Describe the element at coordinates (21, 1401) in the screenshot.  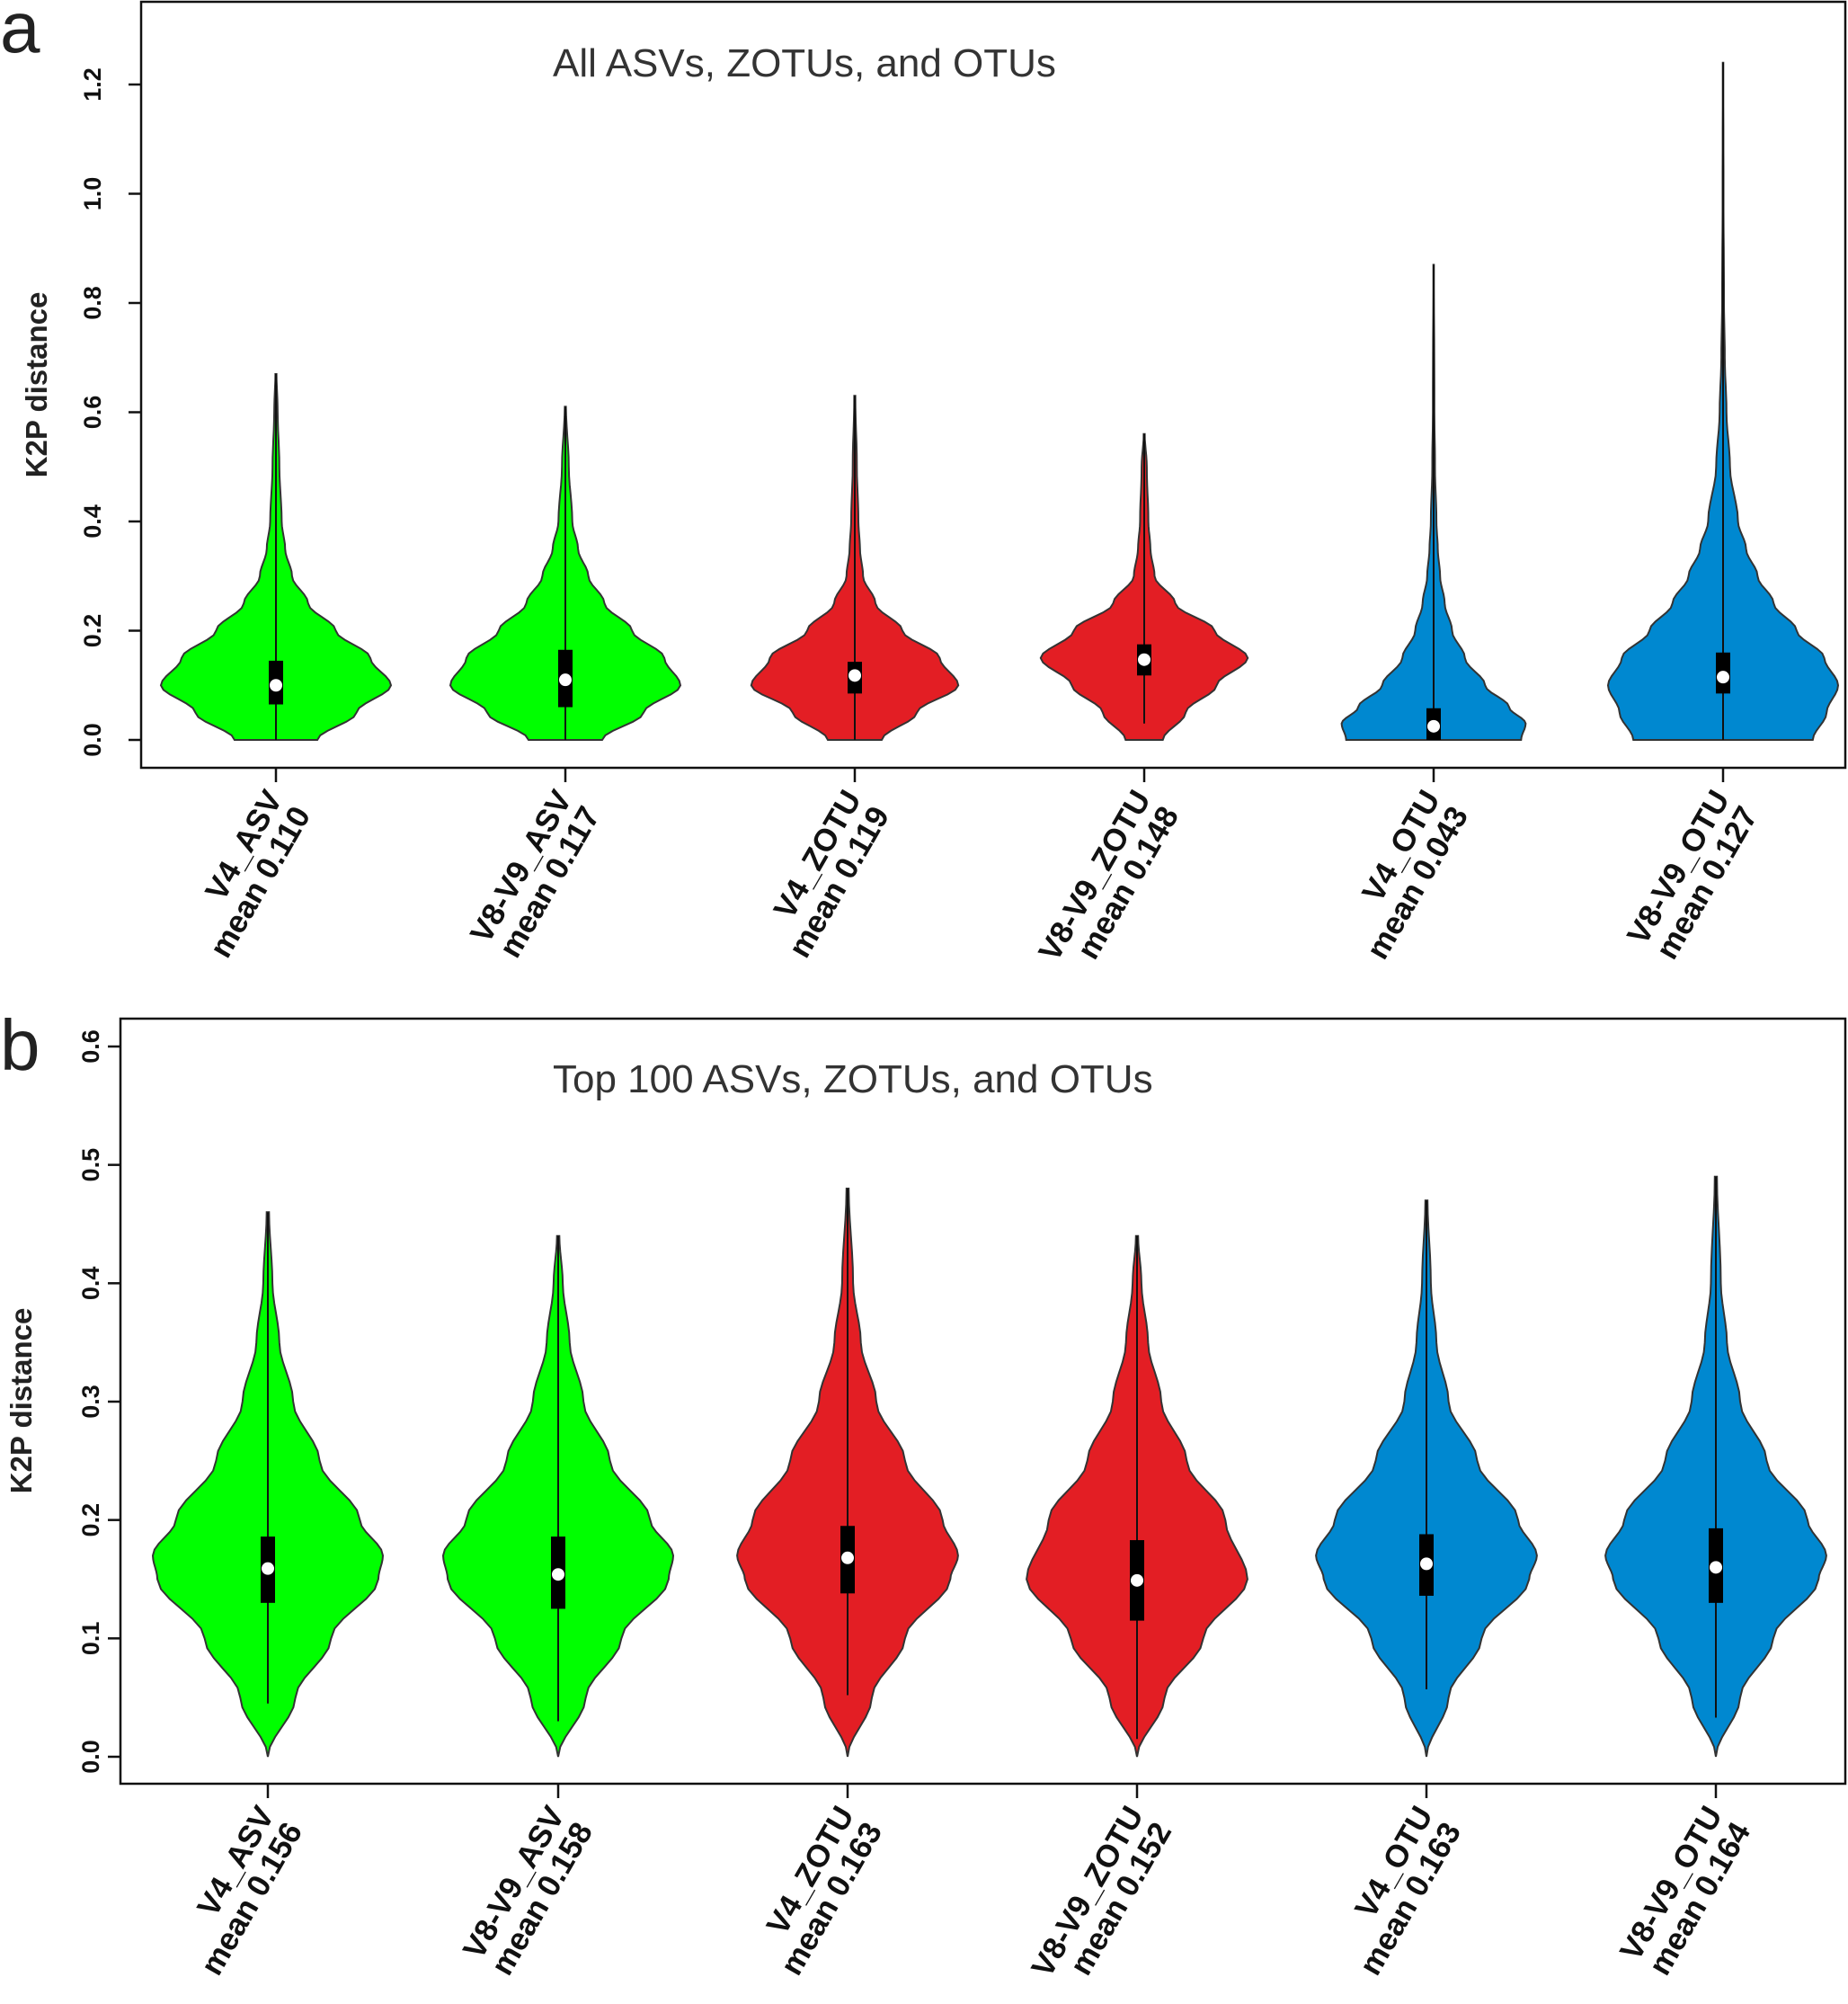
I see `panel-b-y-axis-title: K2P distance` at that location.